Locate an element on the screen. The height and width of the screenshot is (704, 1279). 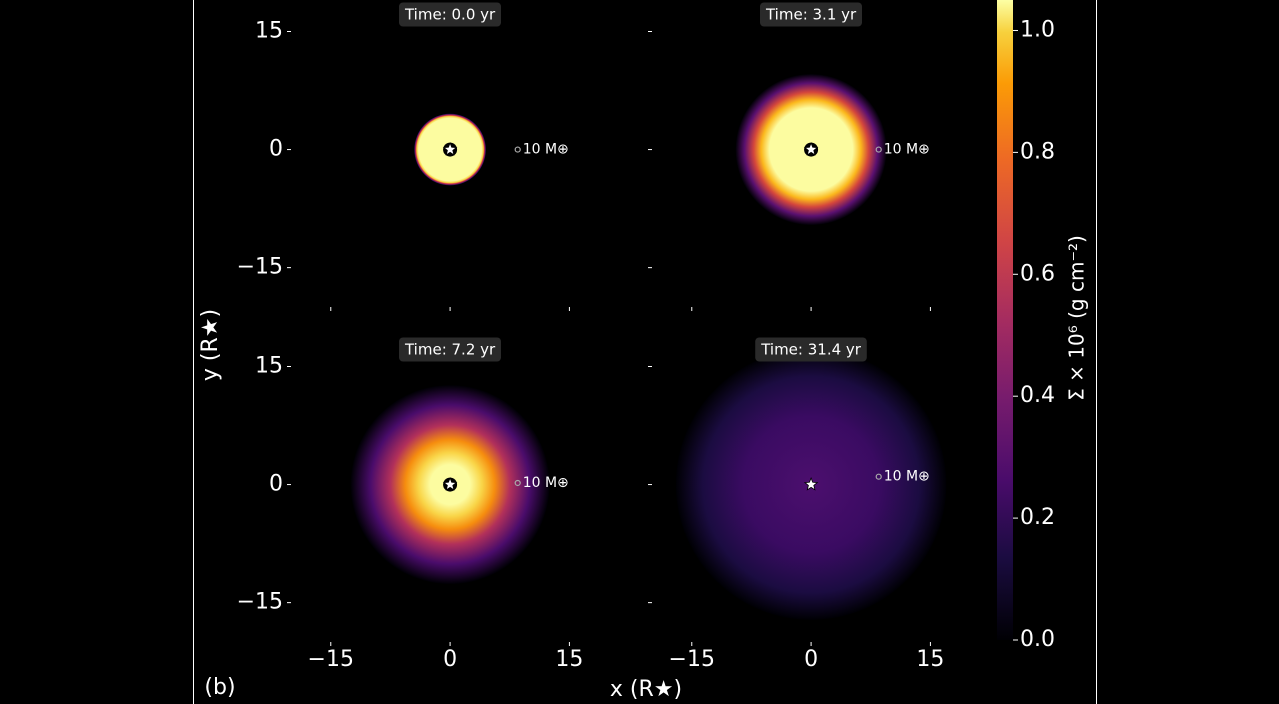
panel-label: (b) is located at coordinates (219, 687).